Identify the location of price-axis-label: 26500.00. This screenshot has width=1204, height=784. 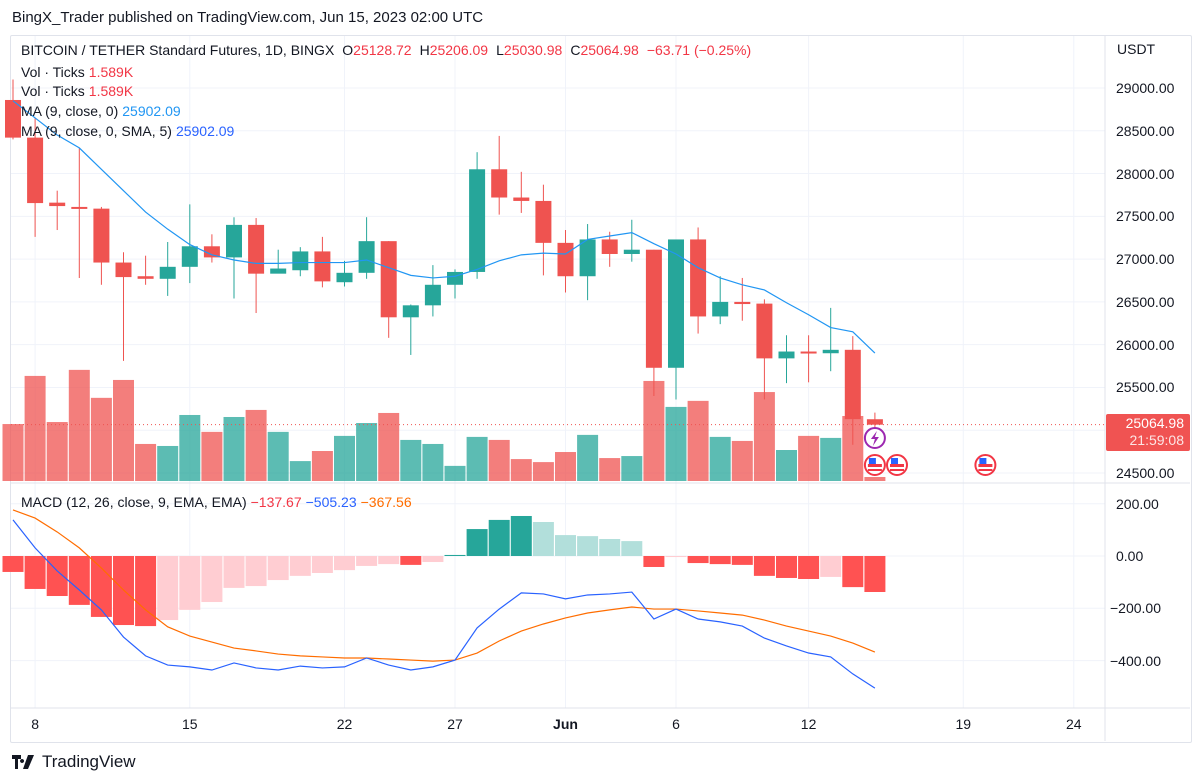
(1145, 301).